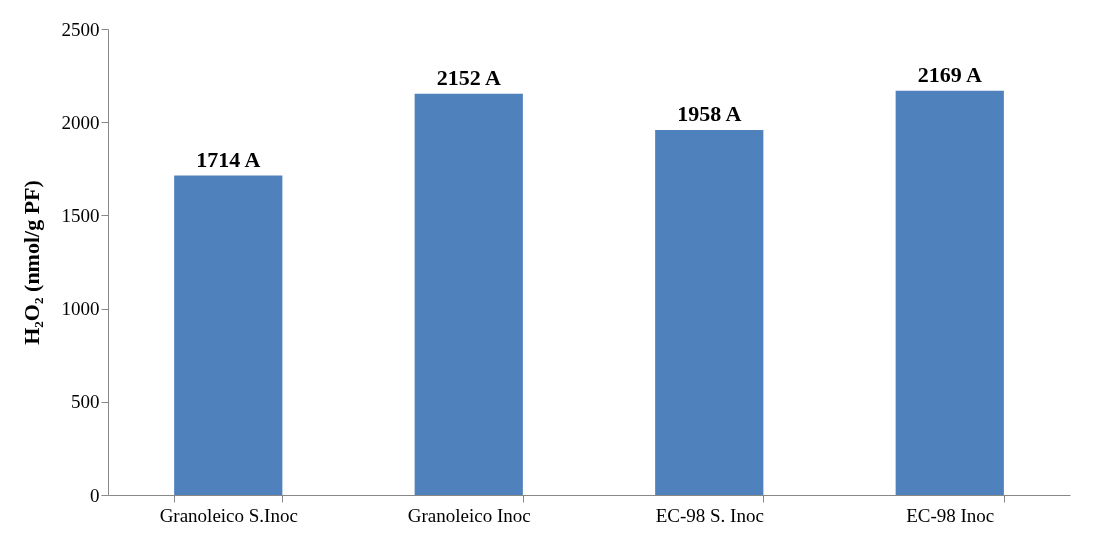 The height and width of the screenshot is (552, 1100). I want to click on x-tick-label: EC-98 Inoc, so click(950, 515).